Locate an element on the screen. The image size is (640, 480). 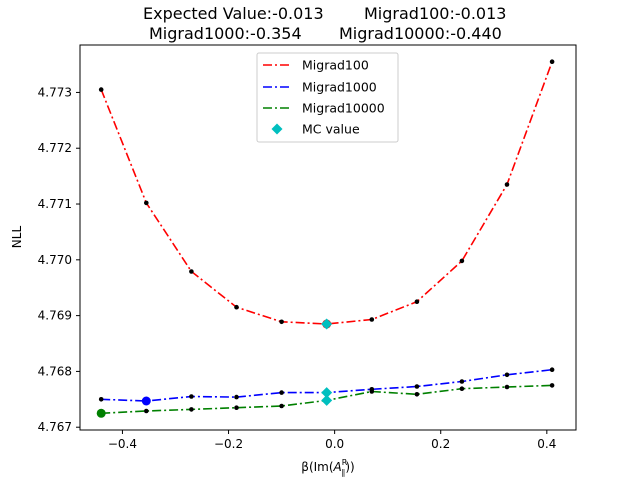
legend-label-0: Migrad100 is located at coordinates (335, 65).